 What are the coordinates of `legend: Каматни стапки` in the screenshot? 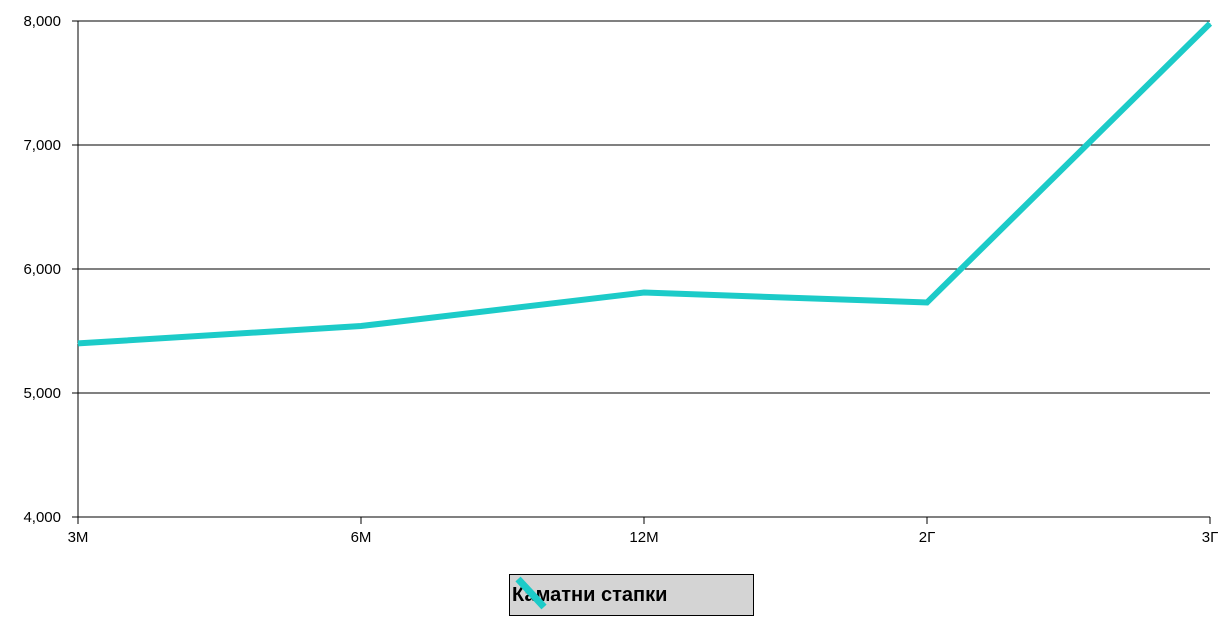 It's located at (631, 595).